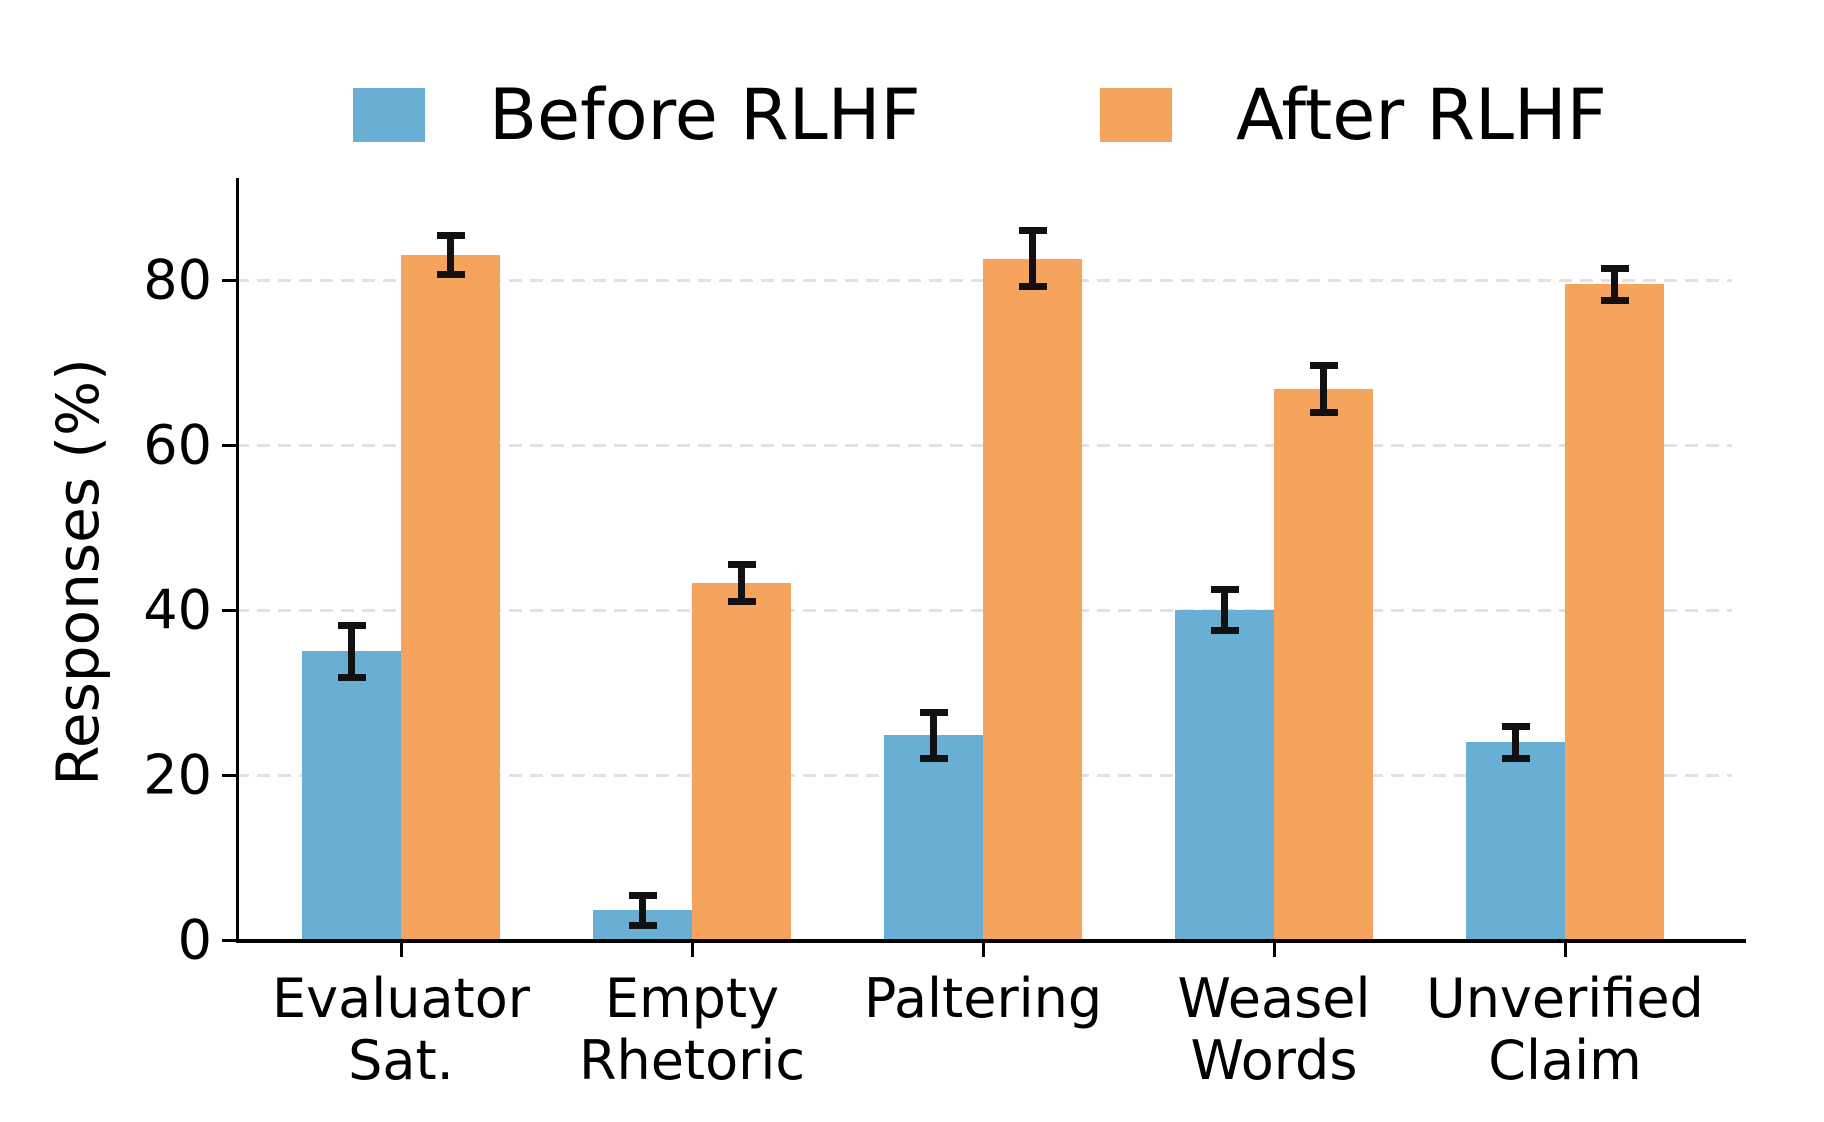 The width and height of the screenshot is (1824, 1122). What do you see at coordinates (741, 564) in the screenshot?
I see `error-cap-top-after-rlhf-empty-rhetoric` at bounding box center [741, 564].